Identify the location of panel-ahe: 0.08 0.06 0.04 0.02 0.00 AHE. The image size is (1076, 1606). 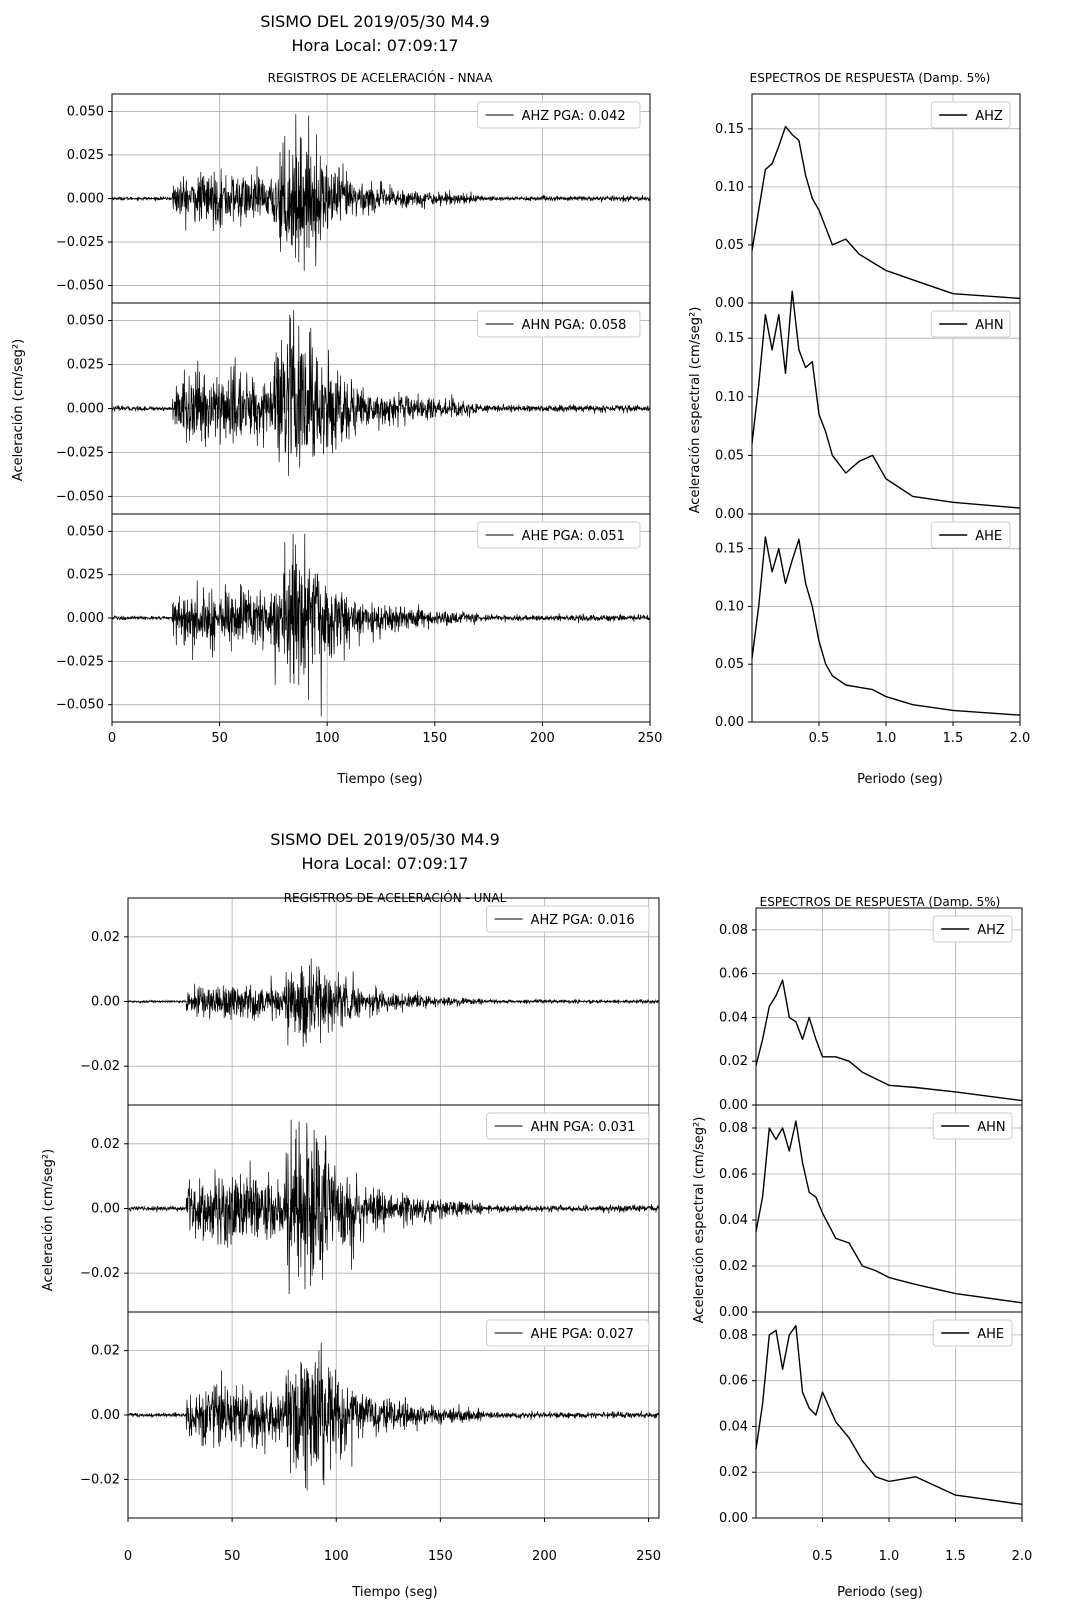
(871, 1418).